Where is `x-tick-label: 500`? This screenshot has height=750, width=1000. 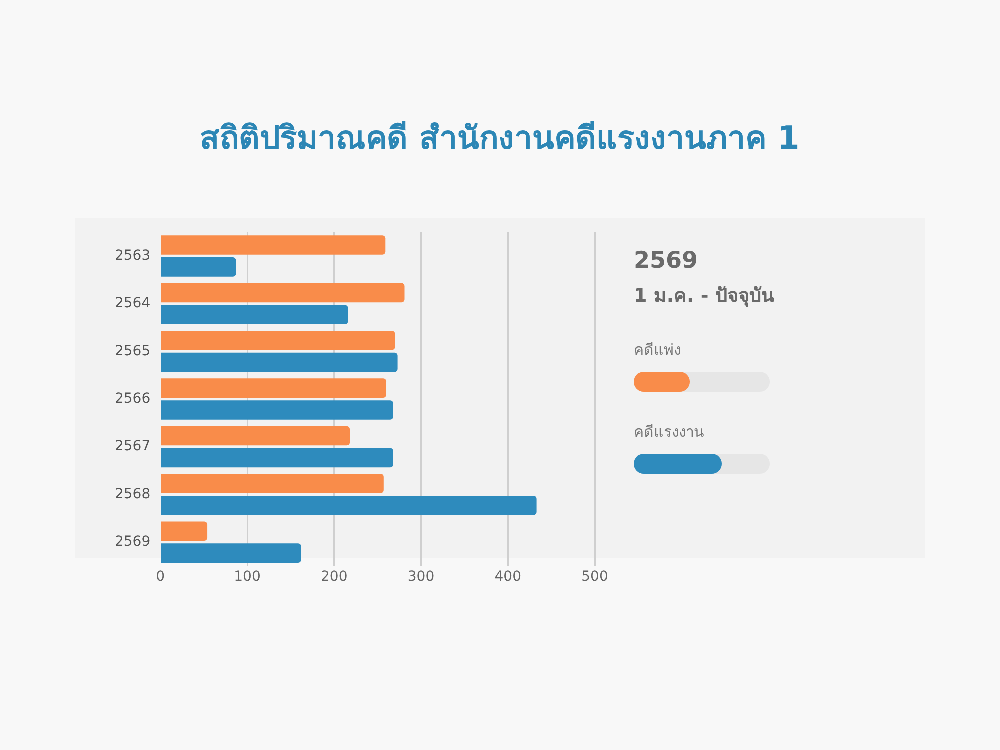 x-tick-label: 500 is located at coordinates (595, 577).